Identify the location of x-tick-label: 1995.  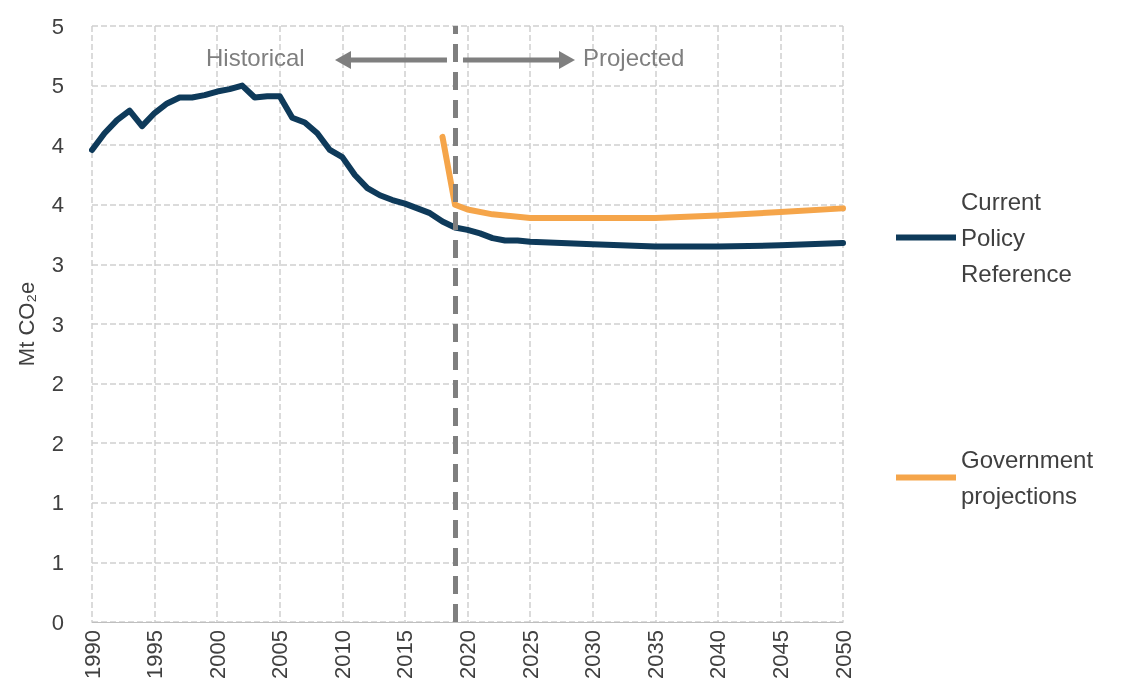
(155, 654).